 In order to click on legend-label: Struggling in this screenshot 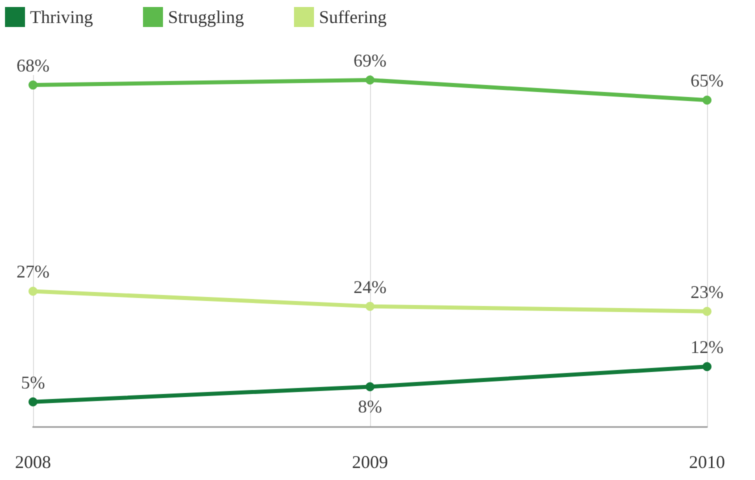, I will do `click(206, 17)`.